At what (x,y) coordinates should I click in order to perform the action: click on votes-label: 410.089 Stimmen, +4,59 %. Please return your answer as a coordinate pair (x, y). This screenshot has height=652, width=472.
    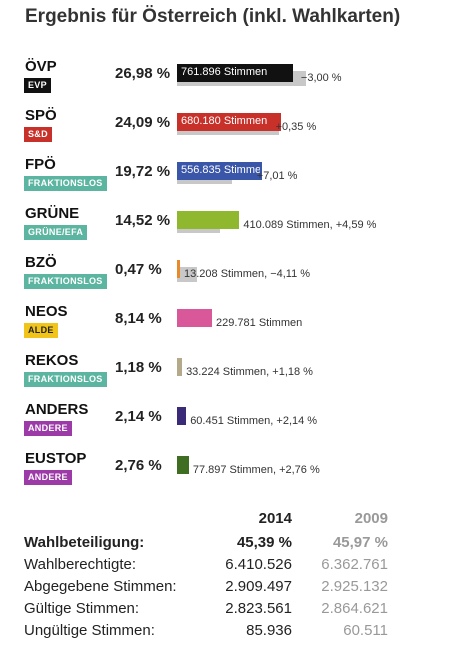
    Looking at the image, I should click on (310, 225).